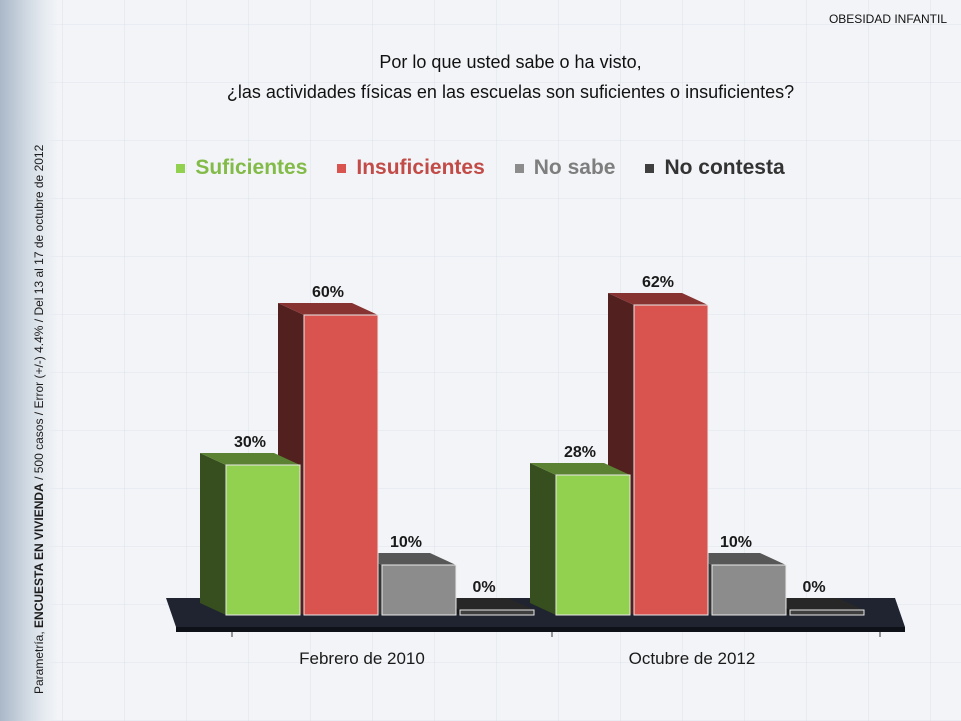 The width and height of the screenshot is (961, 721). I want to click on data-label-no-contesta-2: 0%, so click(813, 587).